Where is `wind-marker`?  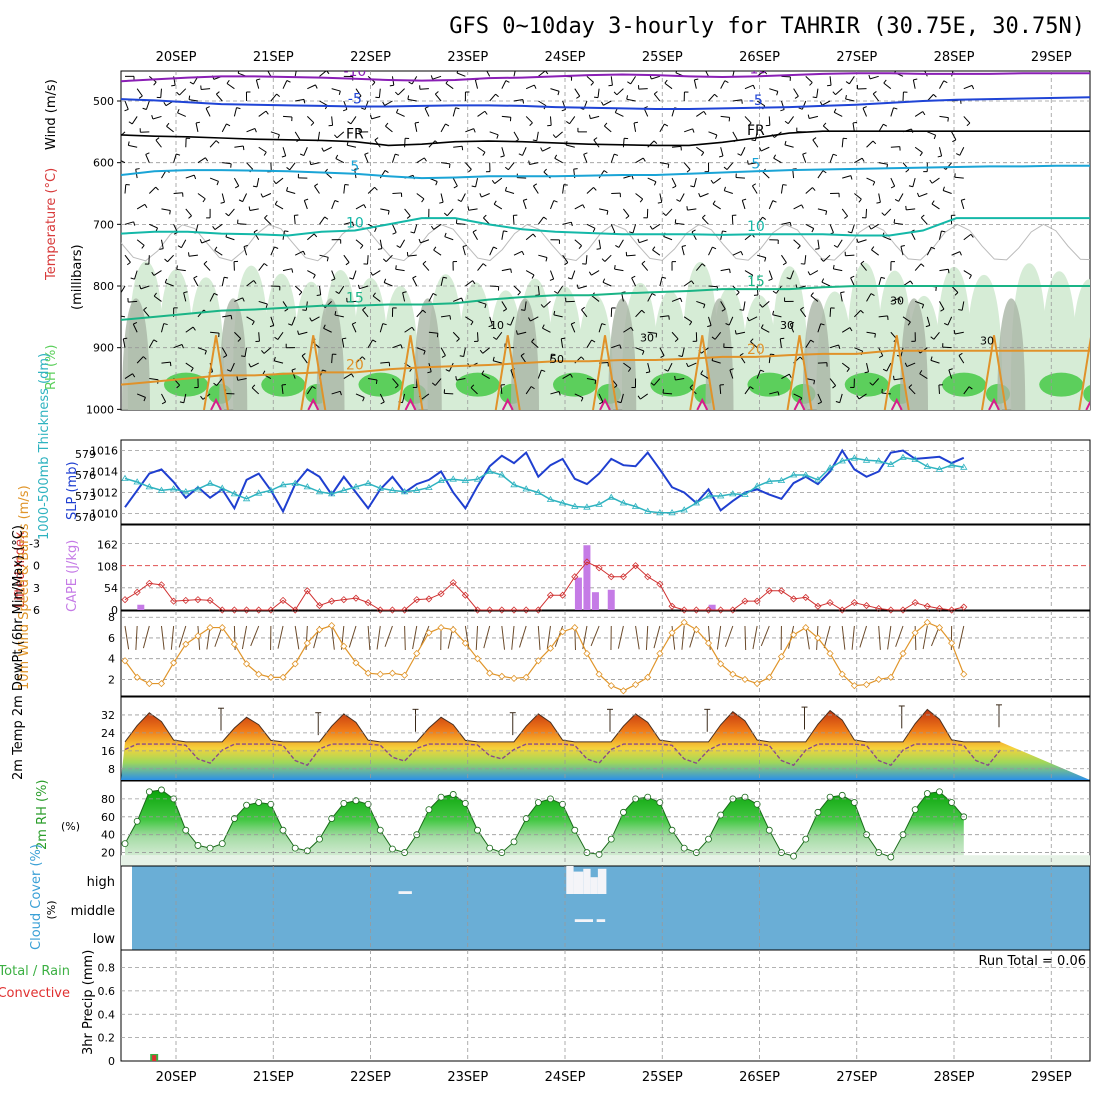 wind-marker is located at coordinates (648, 677).